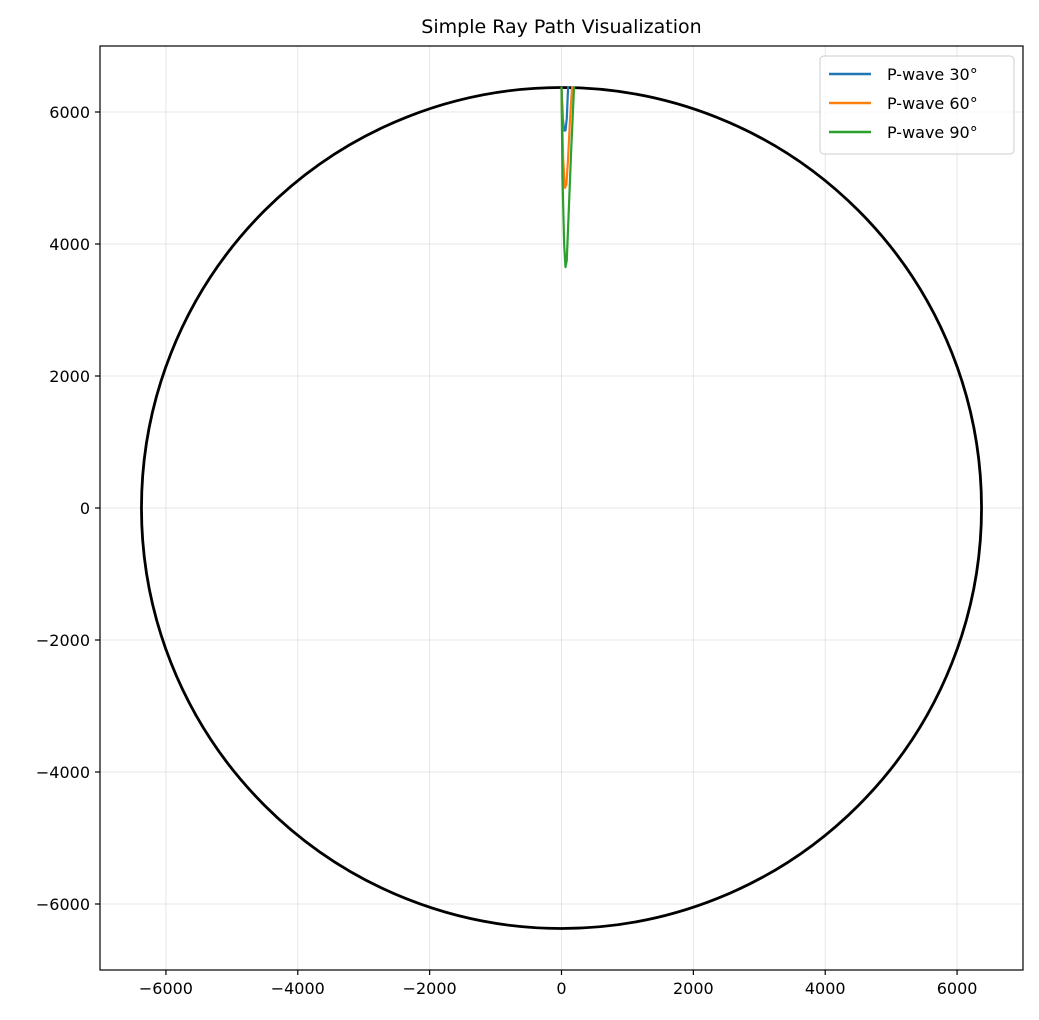  I want to click on legend-box, so click(917, 105).